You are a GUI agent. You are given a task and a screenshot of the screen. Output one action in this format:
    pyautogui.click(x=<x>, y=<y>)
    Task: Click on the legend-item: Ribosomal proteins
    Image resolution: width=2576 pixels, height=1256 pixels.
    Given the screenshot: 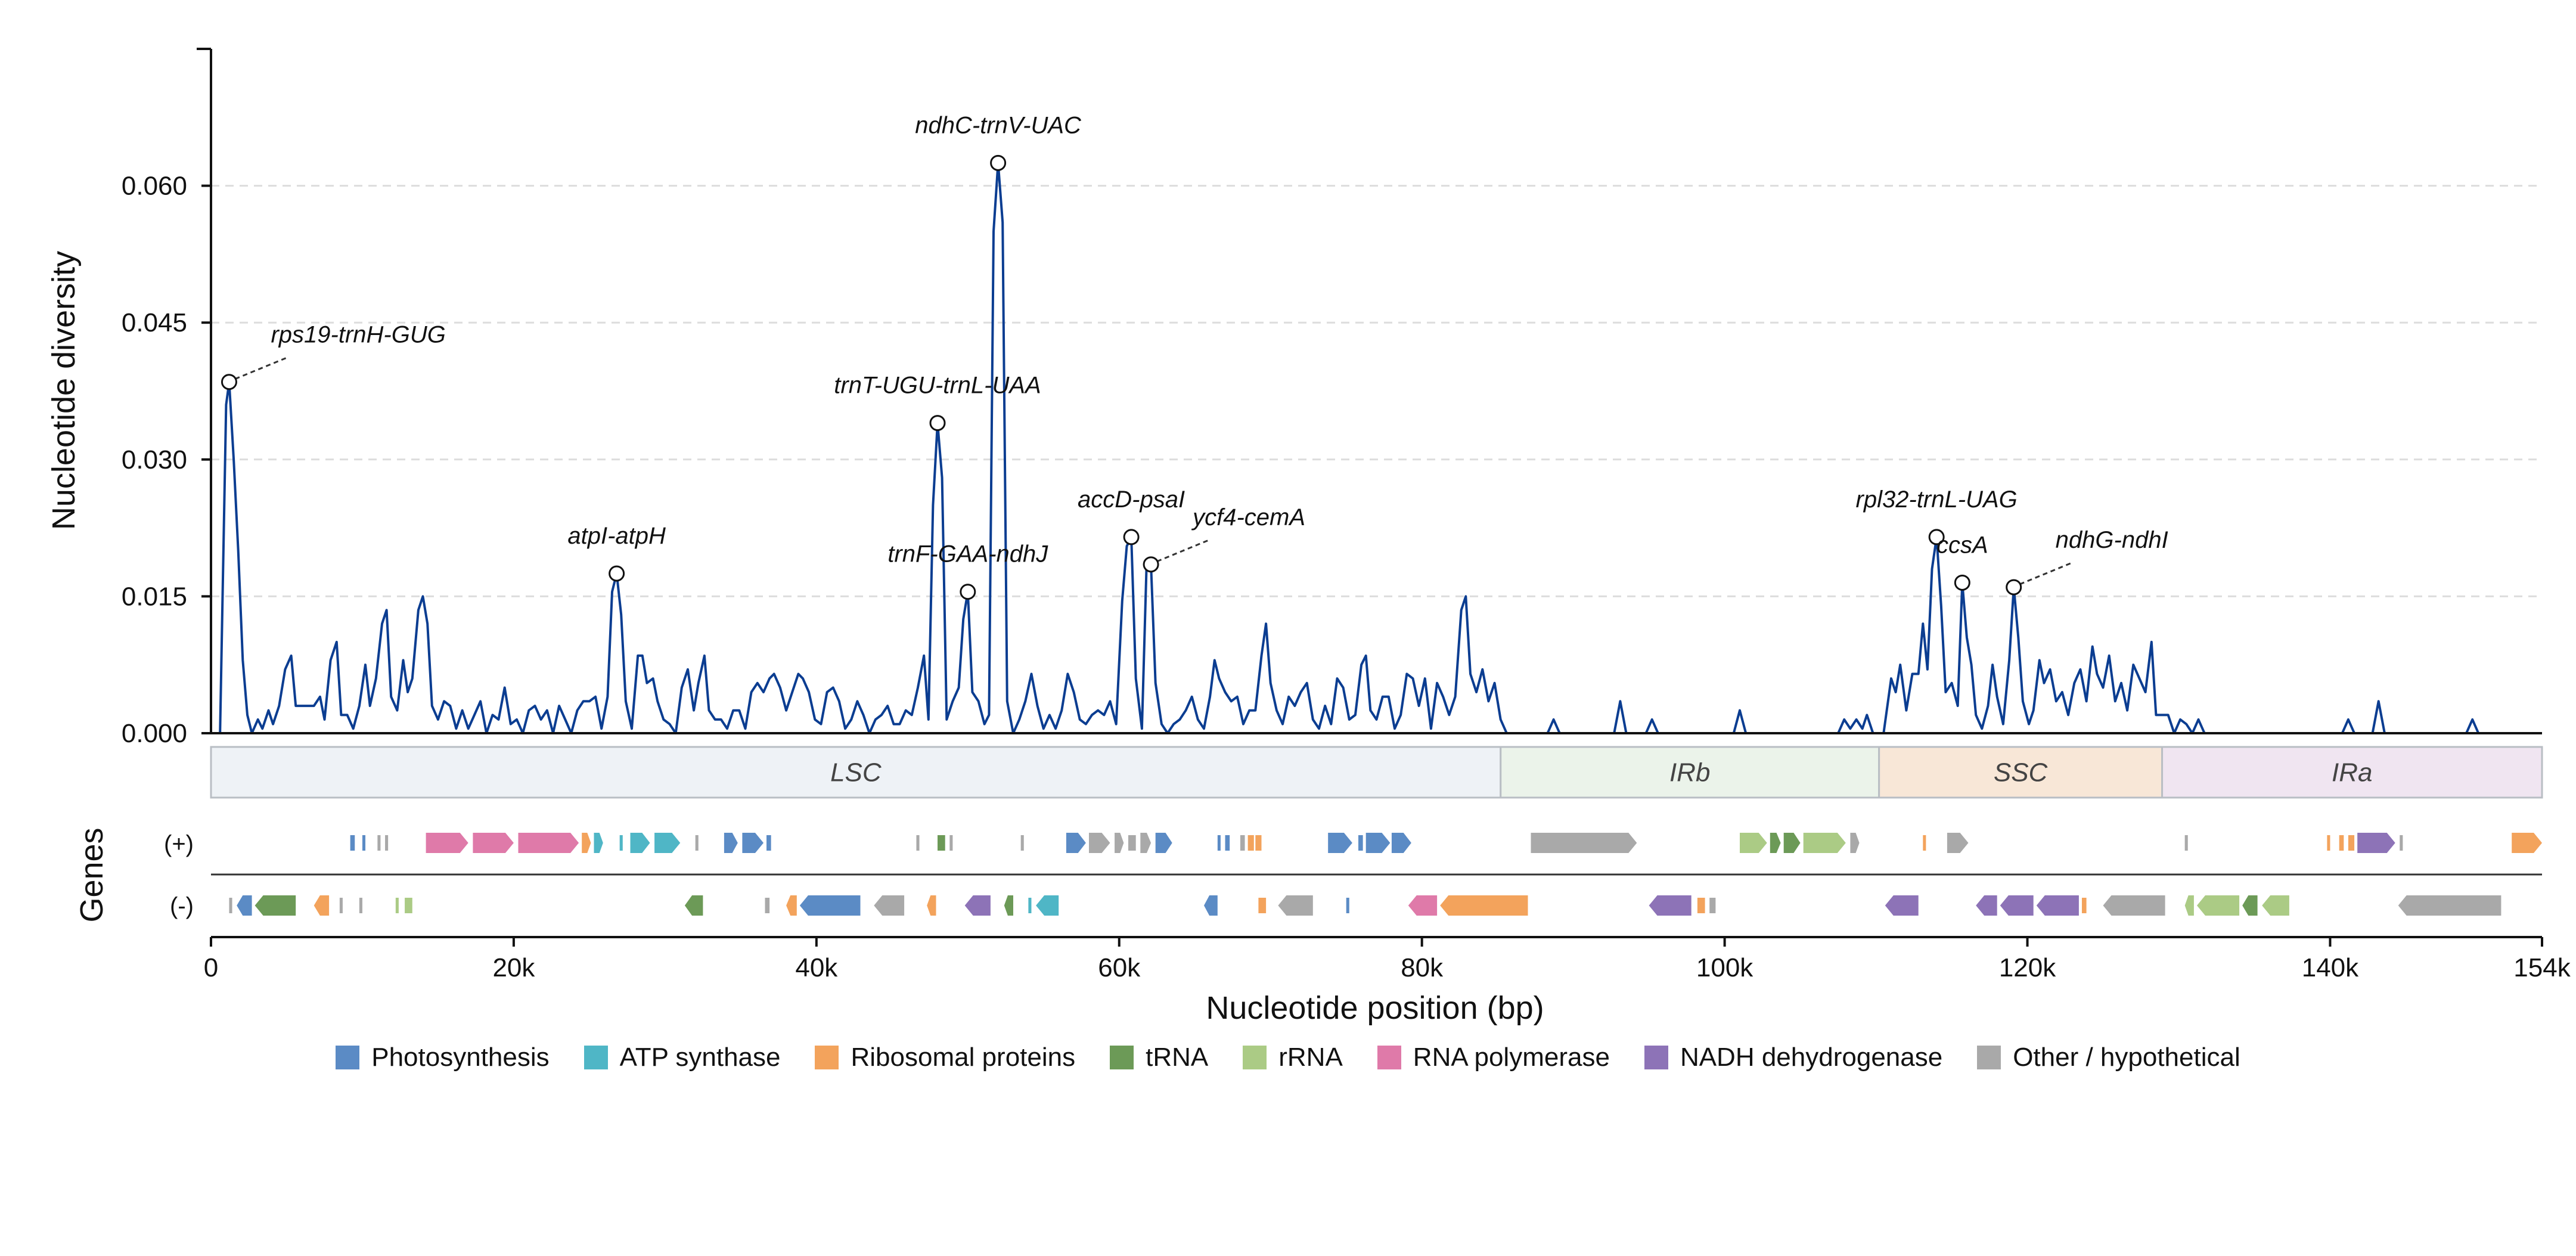 What is the action you would take?
    pyautogui.click(x=945, y=1057)
    